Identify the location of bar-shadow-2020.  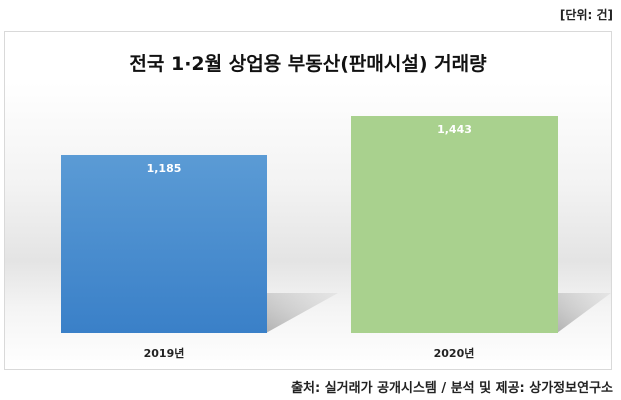
(584, 313).